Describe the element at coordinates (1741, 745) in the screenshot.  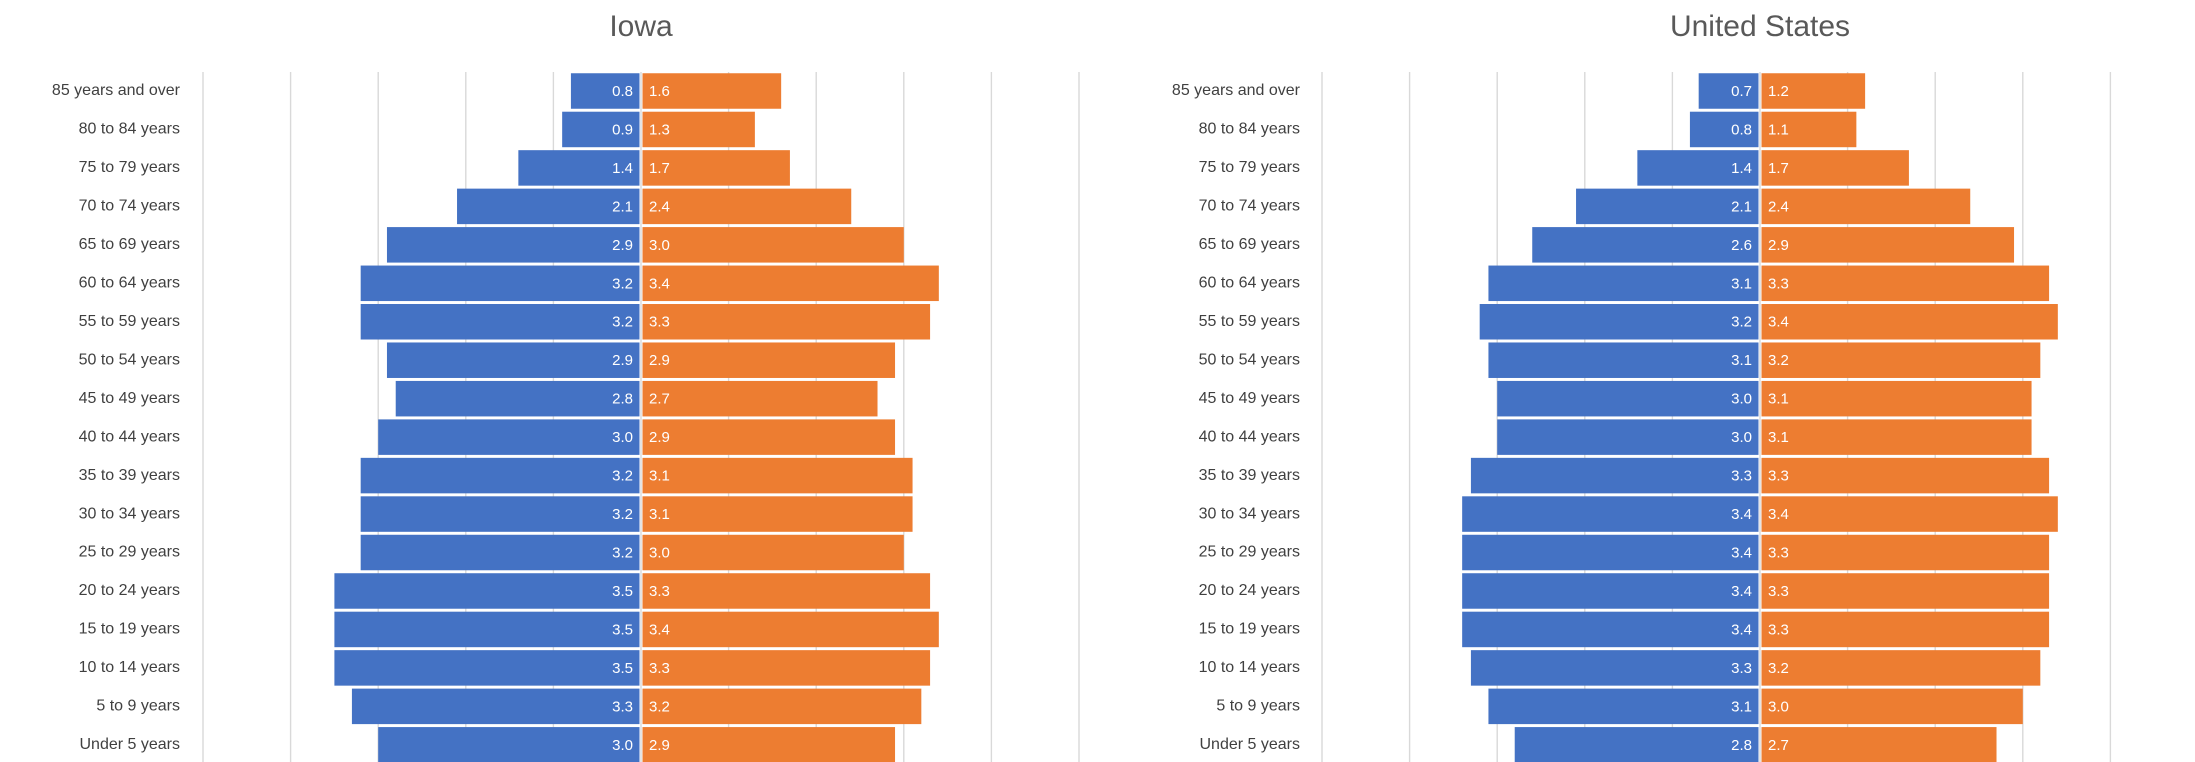
I see `data-label: 2.8` at that location.